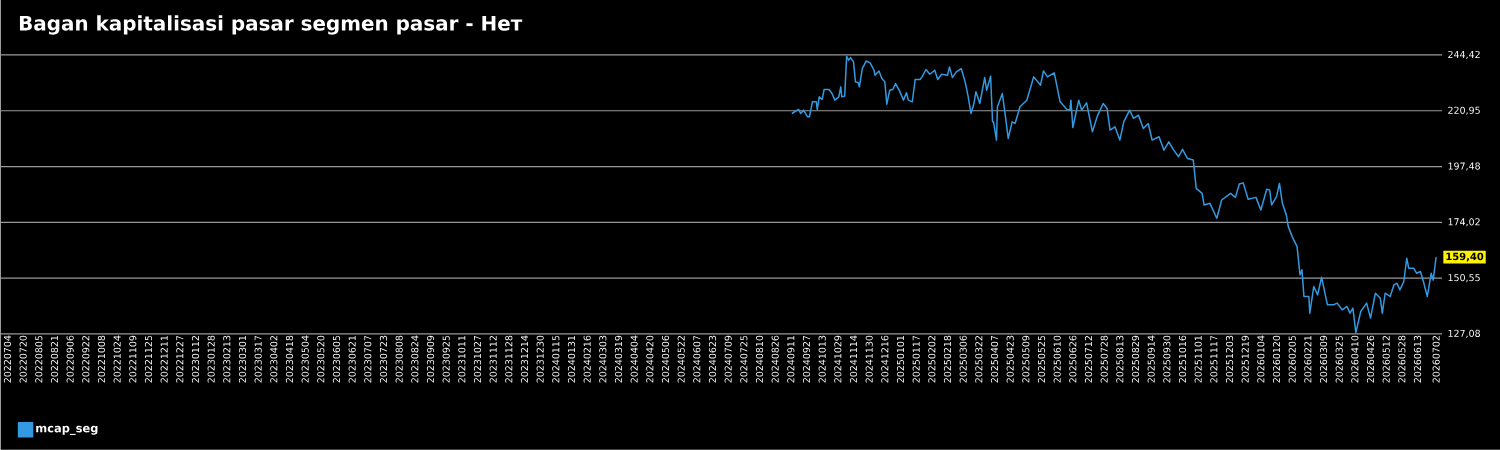  I want to click on x-tick-label: 20220704, so click(7, 359).